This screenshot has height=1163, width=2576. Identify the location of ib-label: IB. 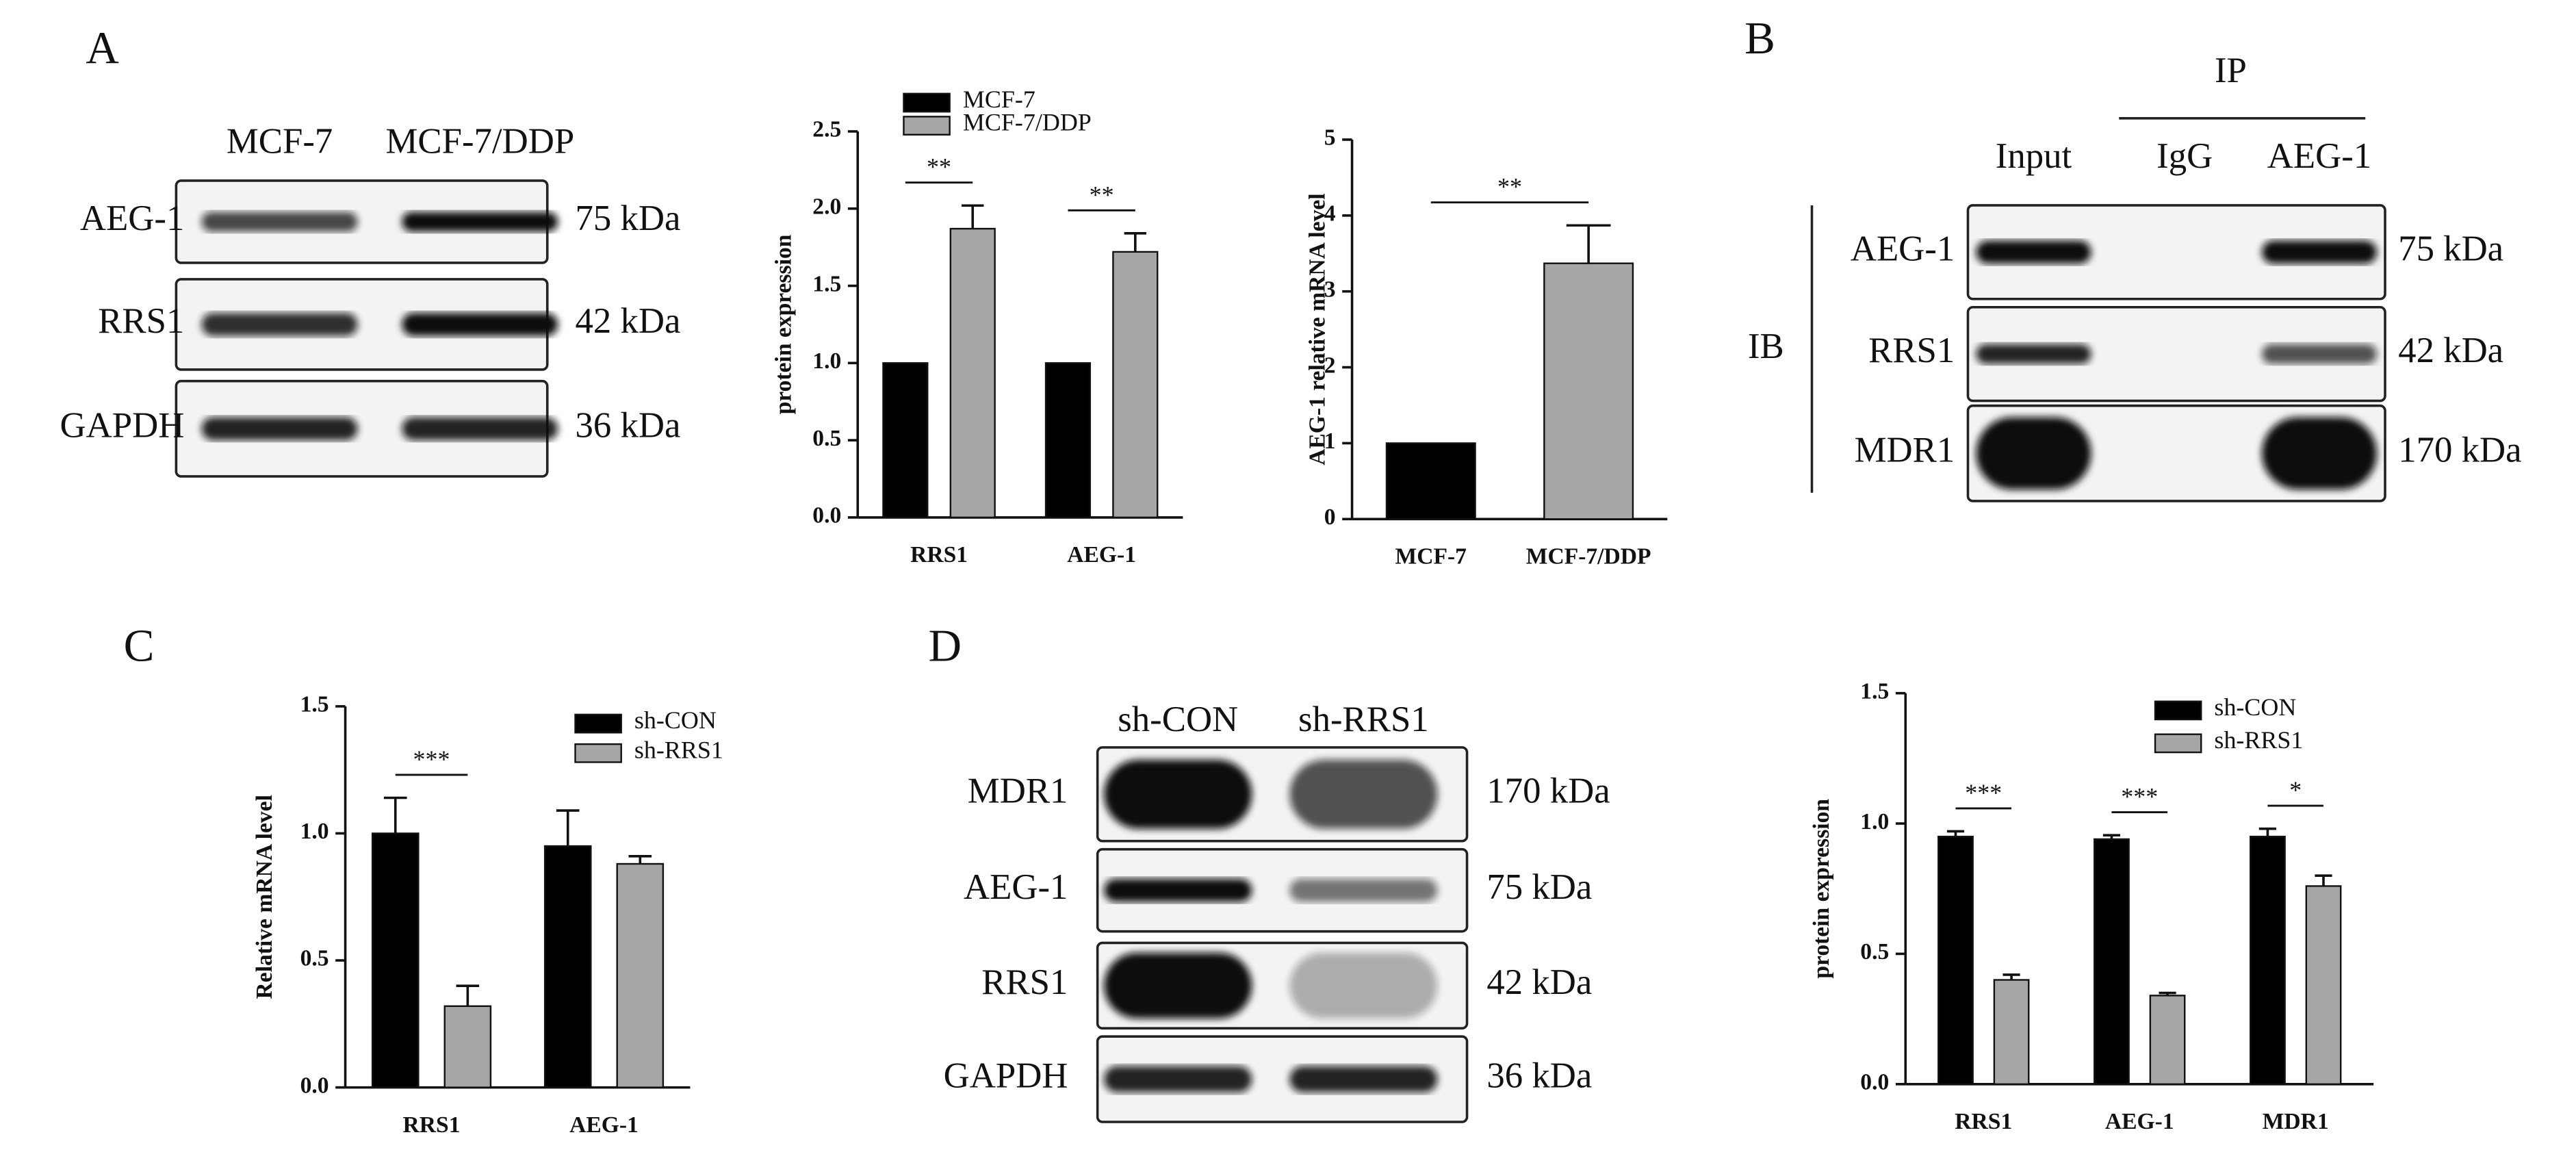
(1766, 346).